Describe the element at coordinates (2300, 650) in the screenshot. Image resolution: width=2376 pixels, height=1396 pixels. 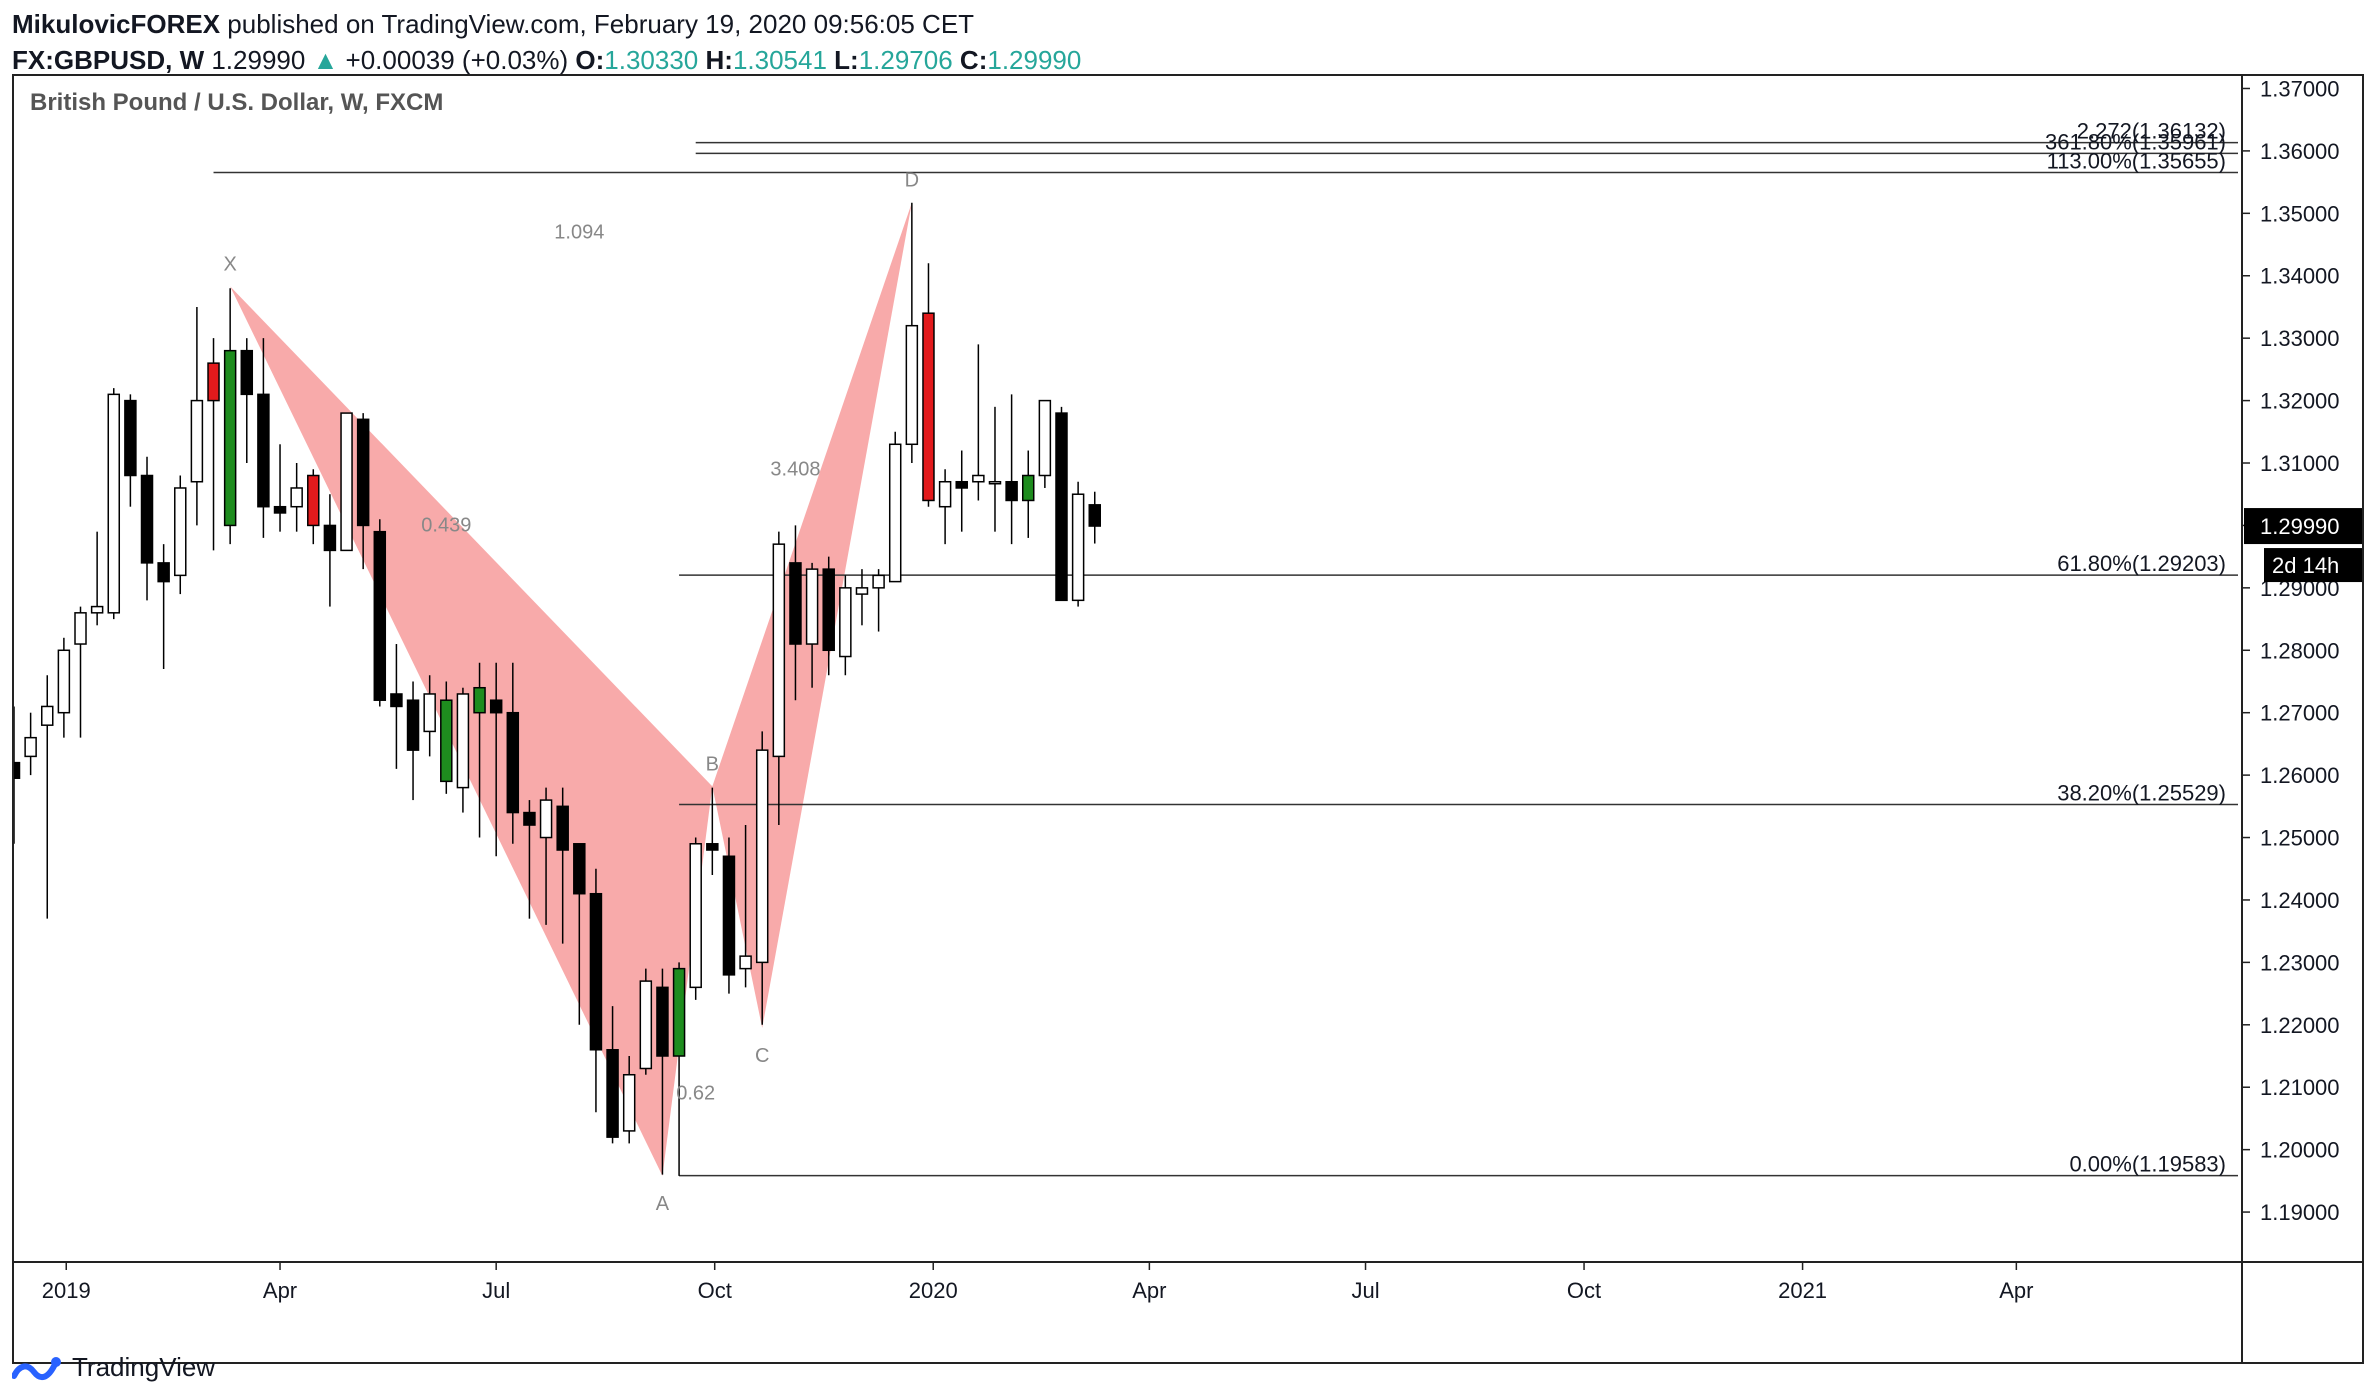
I see `price-tick-label: 1.28000` at that location.